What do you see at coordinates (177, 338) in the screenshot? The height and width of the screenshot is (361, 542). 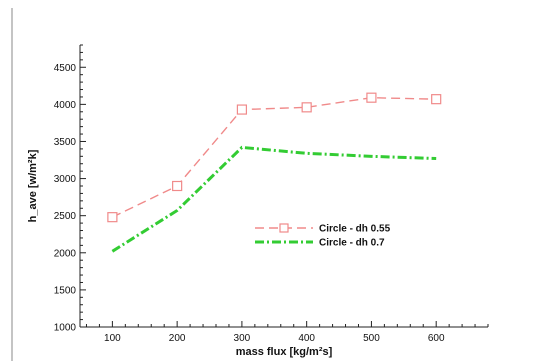 I see `x-tick-label: 200` at bounding box center [177, 338].